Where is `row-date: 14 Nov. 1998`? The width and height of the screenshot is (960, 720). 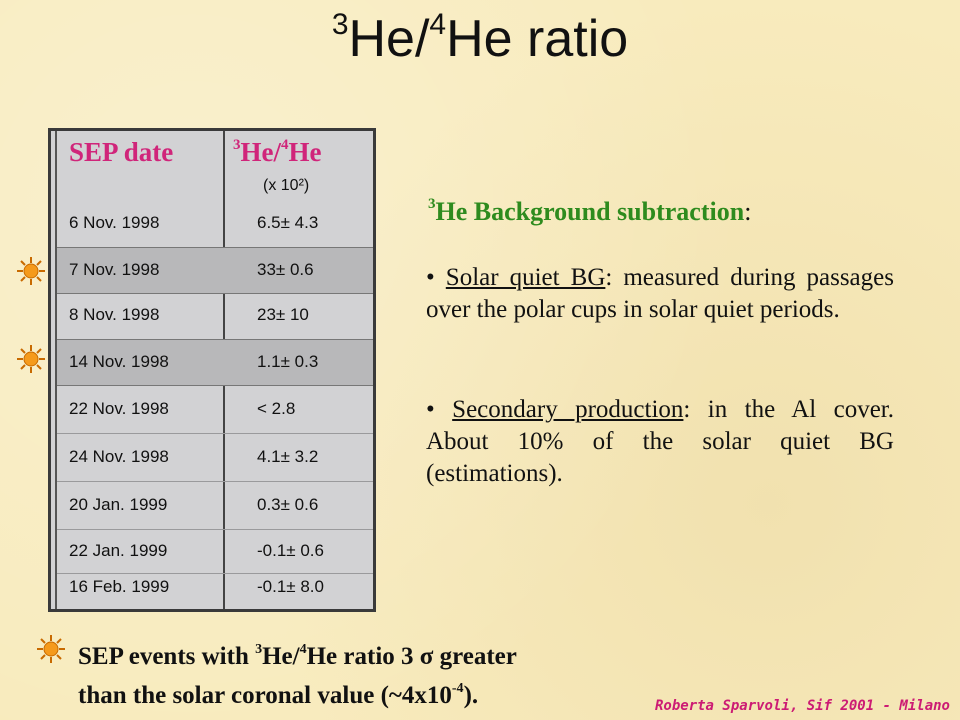 row-date: 14 Nov. 1998 is located at coordinates (119, 361).